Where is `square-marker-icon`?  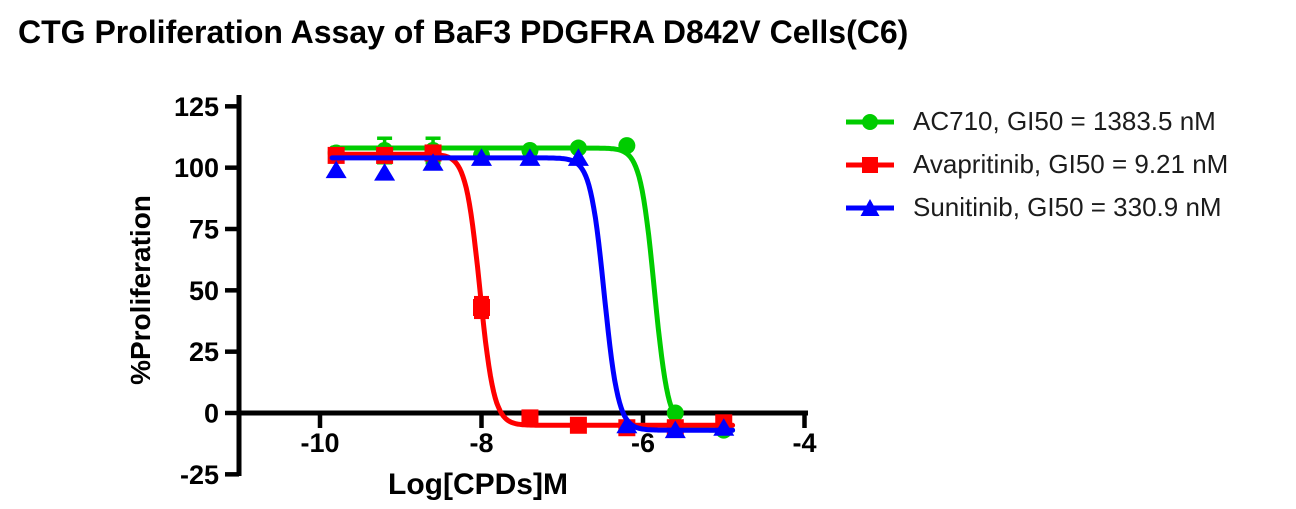 square-marker-icon is located at coordinates (870, 164).